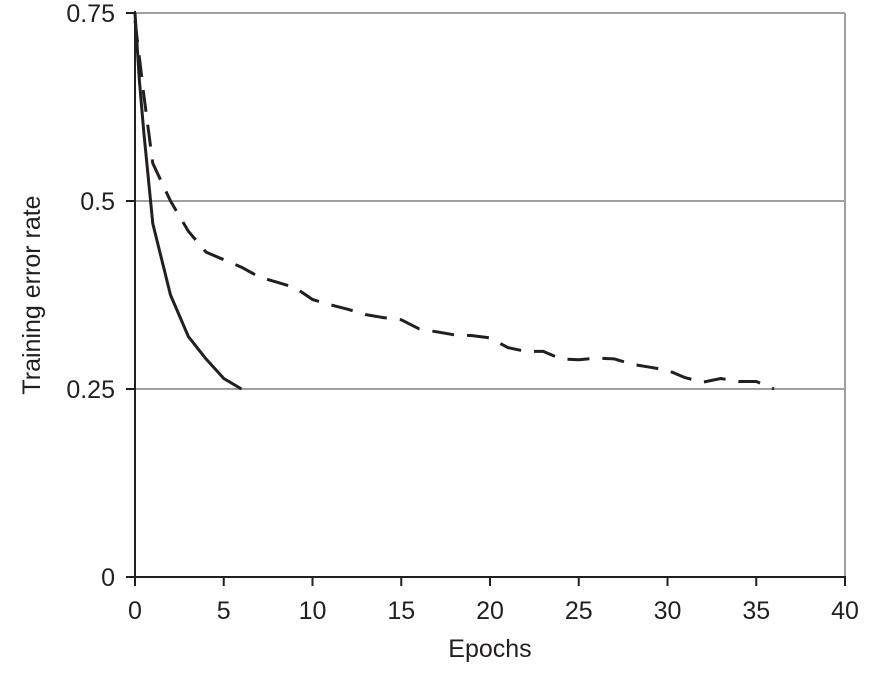 The image size is (872, 682). Describe the element at coordinates (490, 611) in the screenshot. I see `x-tick-label-4: 20` at that location.